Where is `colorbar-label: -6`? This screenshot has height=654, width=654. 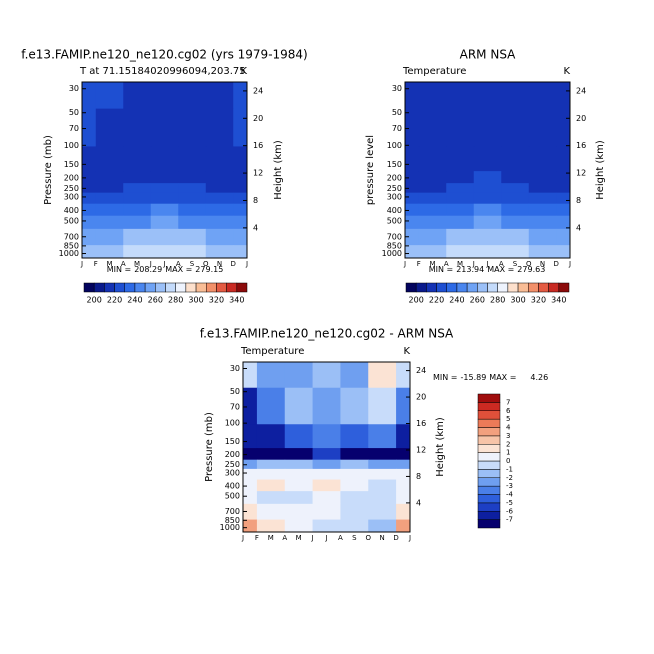
colorbar-label: -6 is located at coordinates (510, 511).